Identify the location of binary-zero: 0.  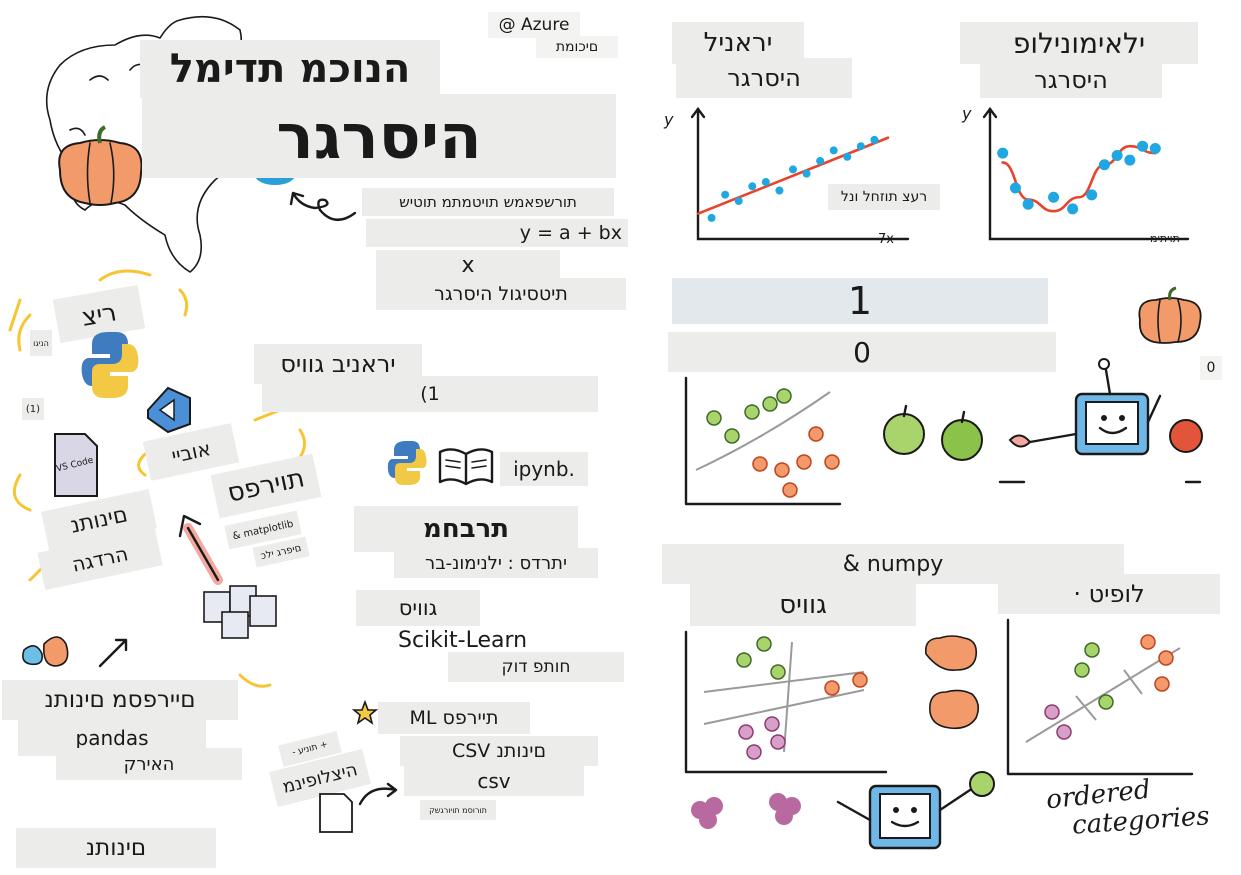
(862, 352).